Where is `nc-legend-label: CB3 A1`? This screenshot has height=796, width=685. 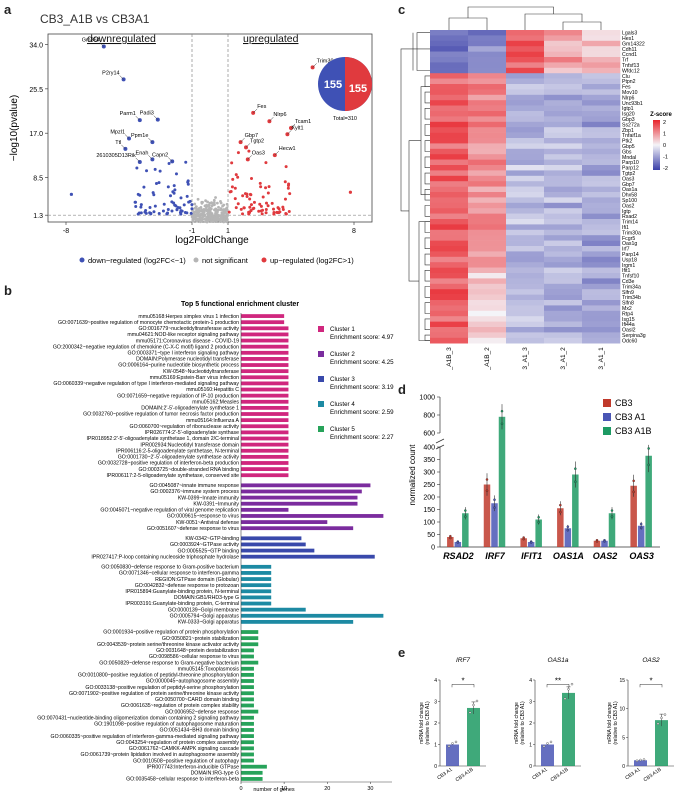 nc-legend-label: CB3 A1 is located at coordinates (630, 417).